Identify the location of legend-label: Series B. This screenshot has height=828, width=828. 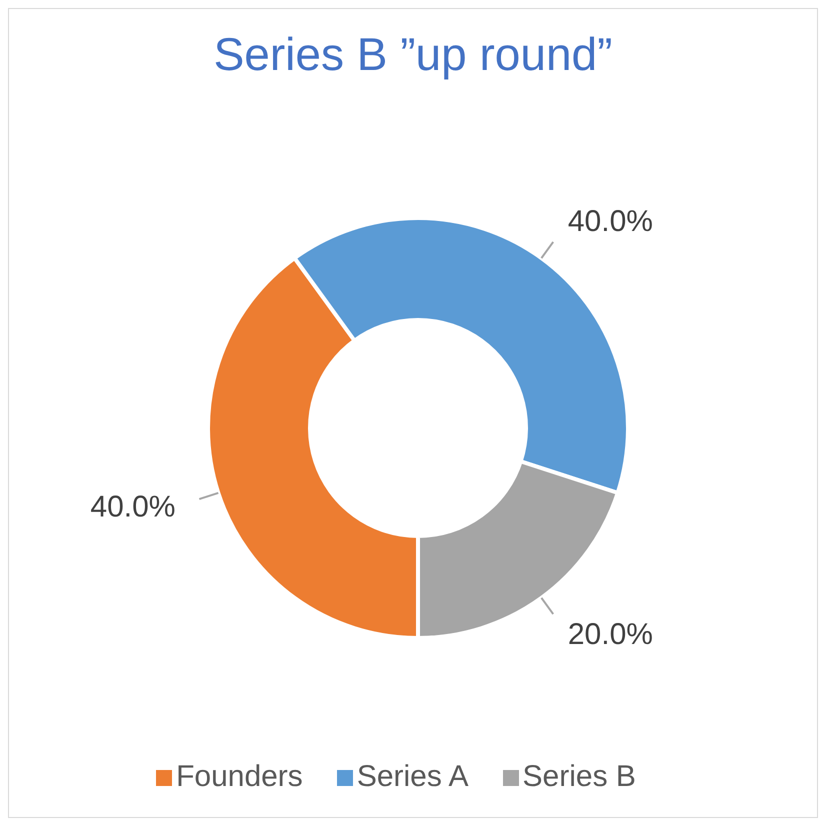
(579, 776).